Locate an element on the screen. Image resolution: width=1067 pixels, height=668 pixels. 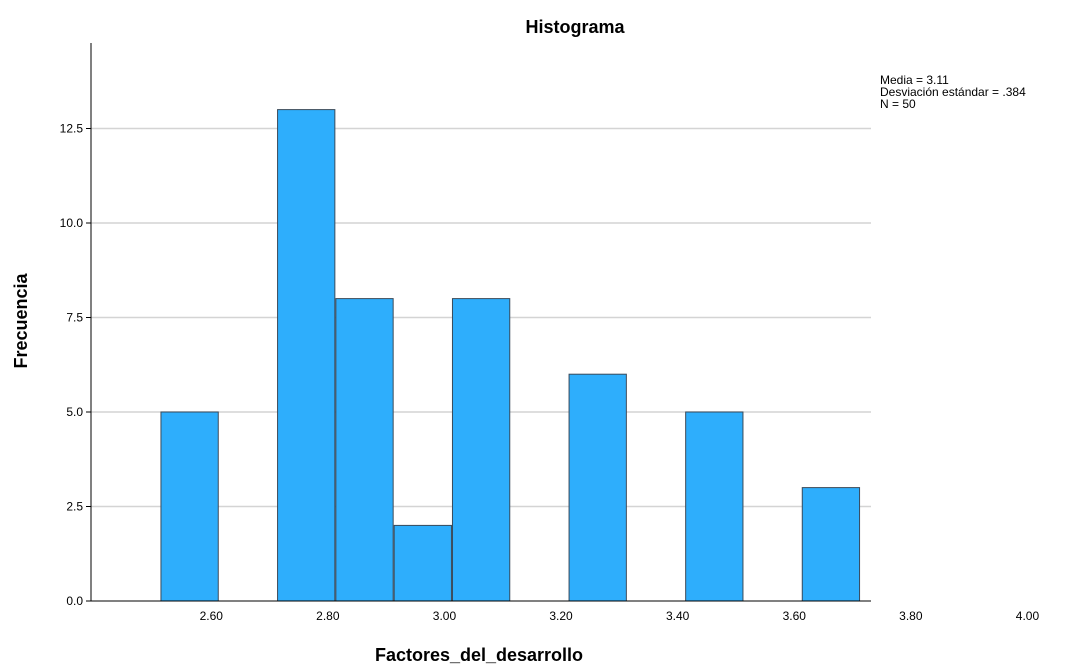
stats-mean: Media = 3.11 is located at coordinates (914, 80).